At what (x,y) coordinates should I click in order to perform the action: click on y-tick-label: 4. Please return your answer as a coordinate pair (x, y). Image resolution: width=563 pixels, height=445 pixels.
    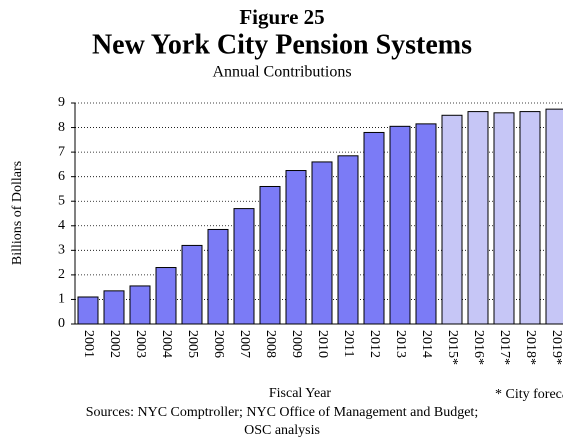
    Looking at the image, I should click on (61, 225).